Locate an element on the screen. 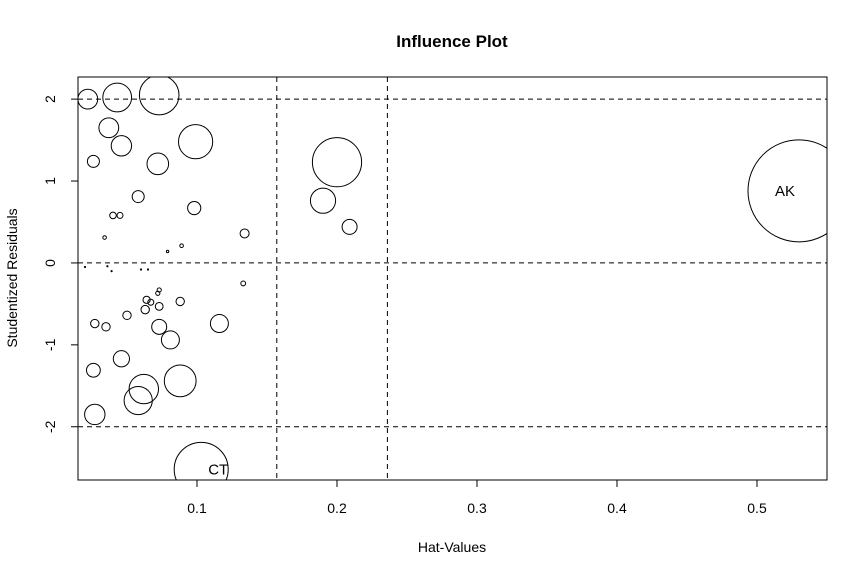  x-axis-label: Hat-Values is located at coordinates (452, 547).